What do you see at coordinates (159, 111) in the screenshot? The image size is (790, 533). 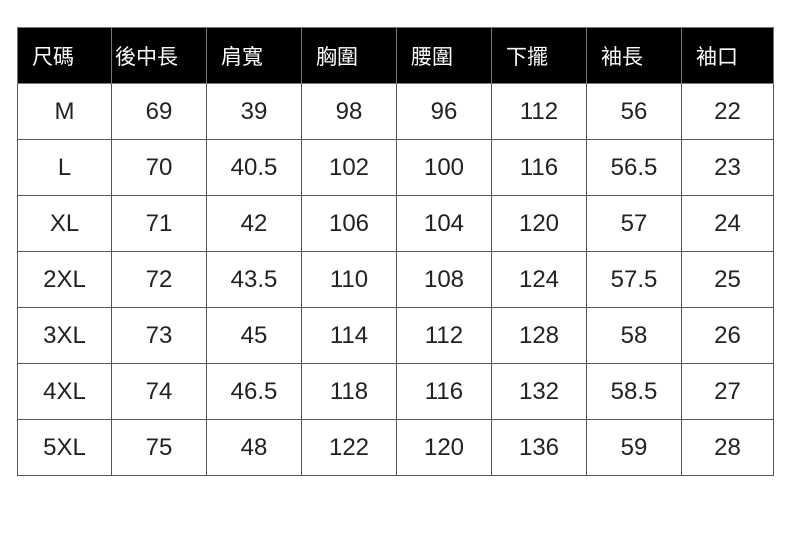 I see `measurement-cell: 69` at bounding box center [159, 111].